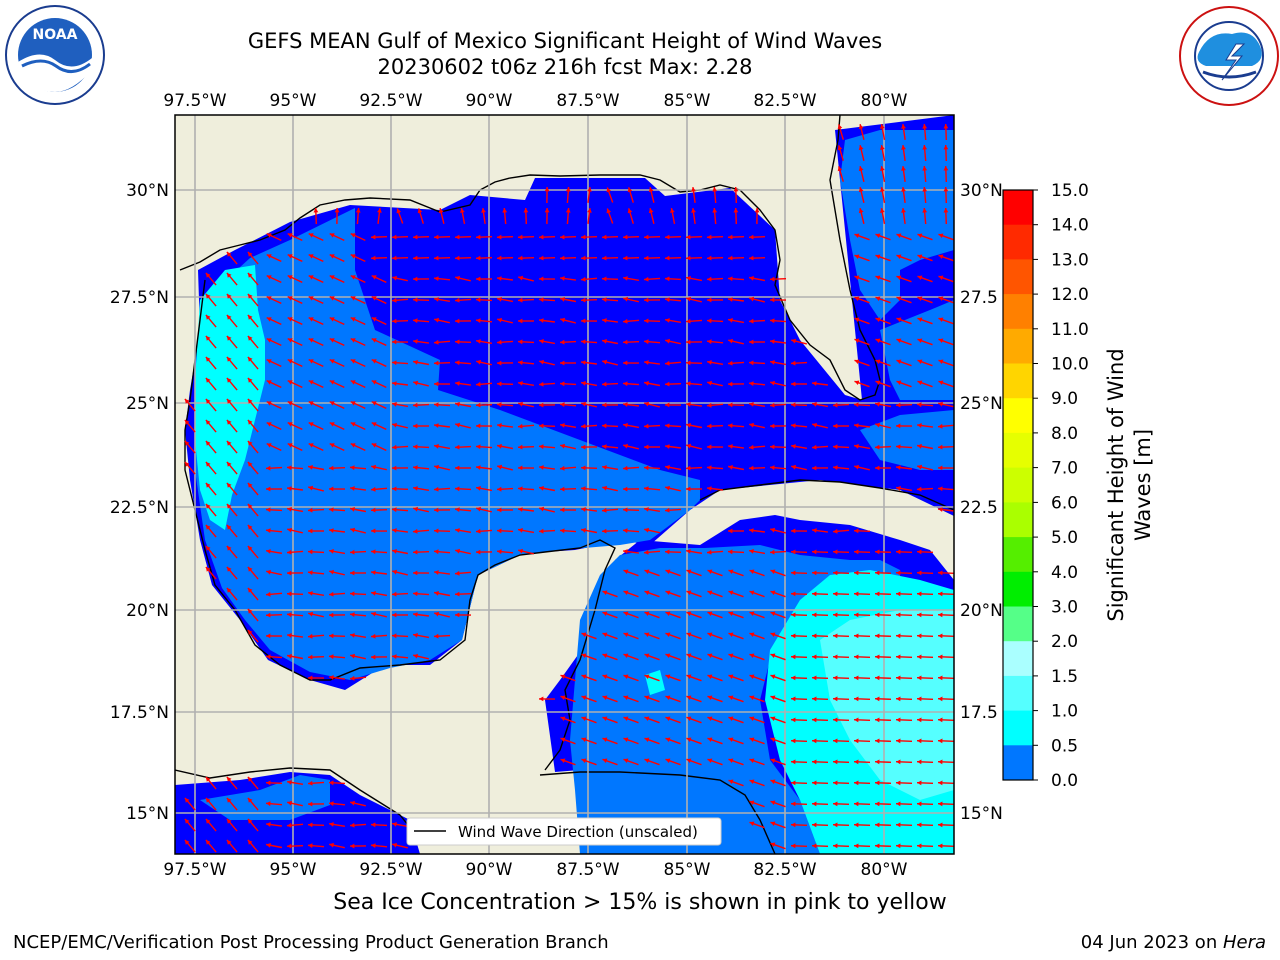  I want to click on lon-tick-top: 87.5°W, so click(587, 101).